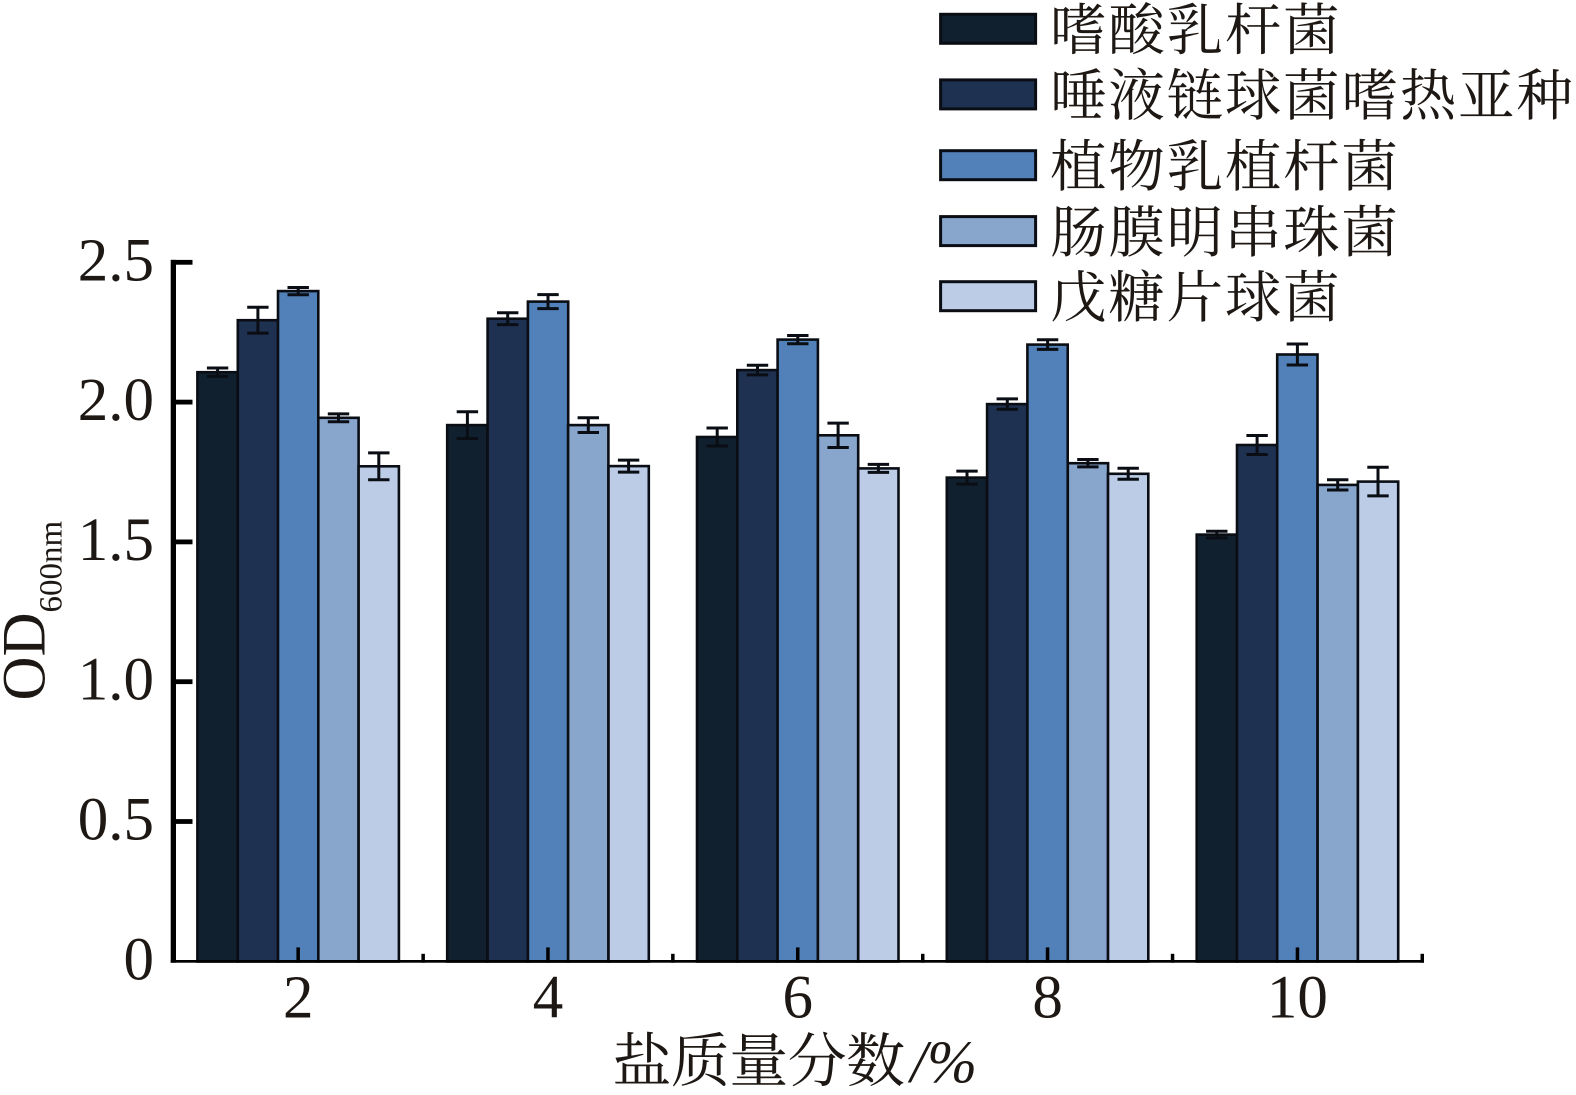 This screenshot has height=1095, width=1576. What do you see at coordinates (1297, 998) in the screenshot?
I see `svg-text: 10` at bounding box center [1297, 998].